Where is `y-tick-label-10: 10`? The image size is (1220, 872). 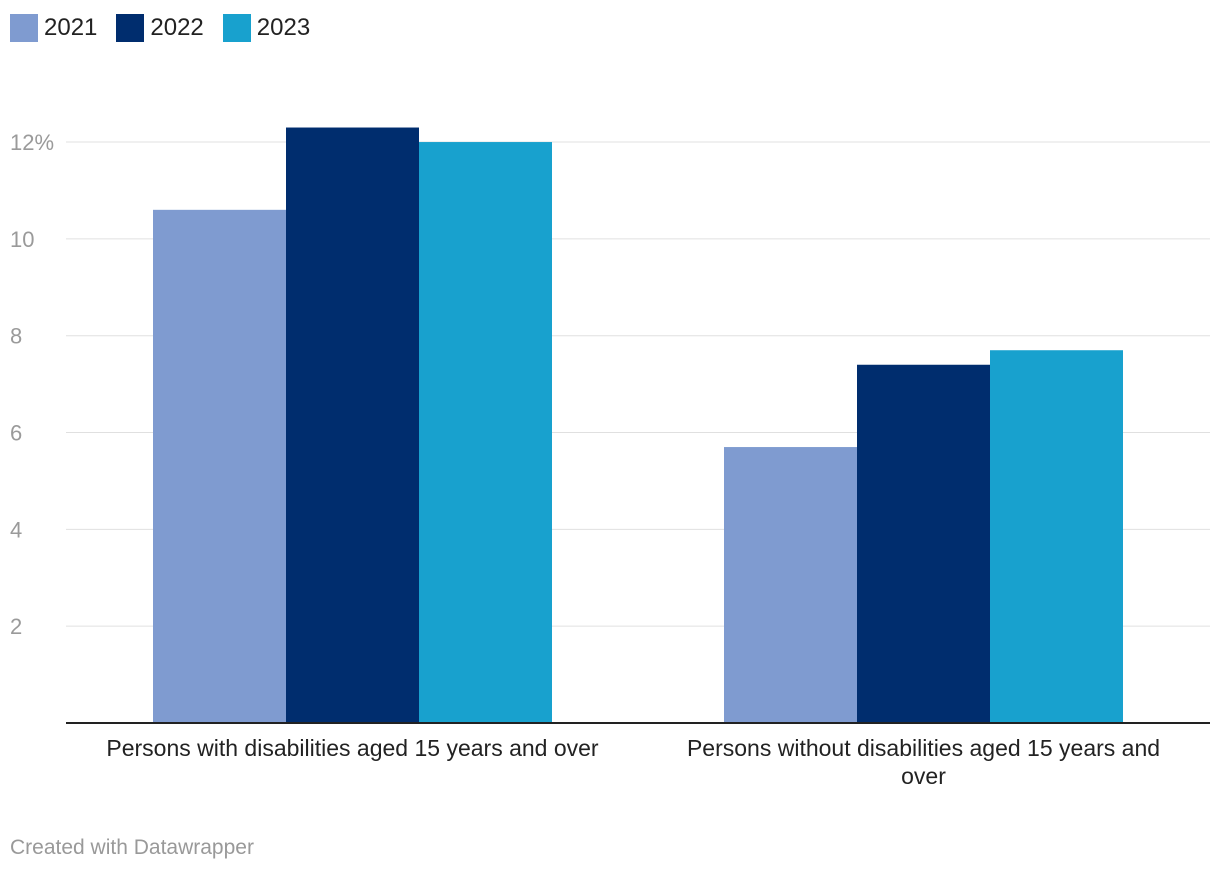
y-tick-label-10: 10 is located at coordinates (22, 239).